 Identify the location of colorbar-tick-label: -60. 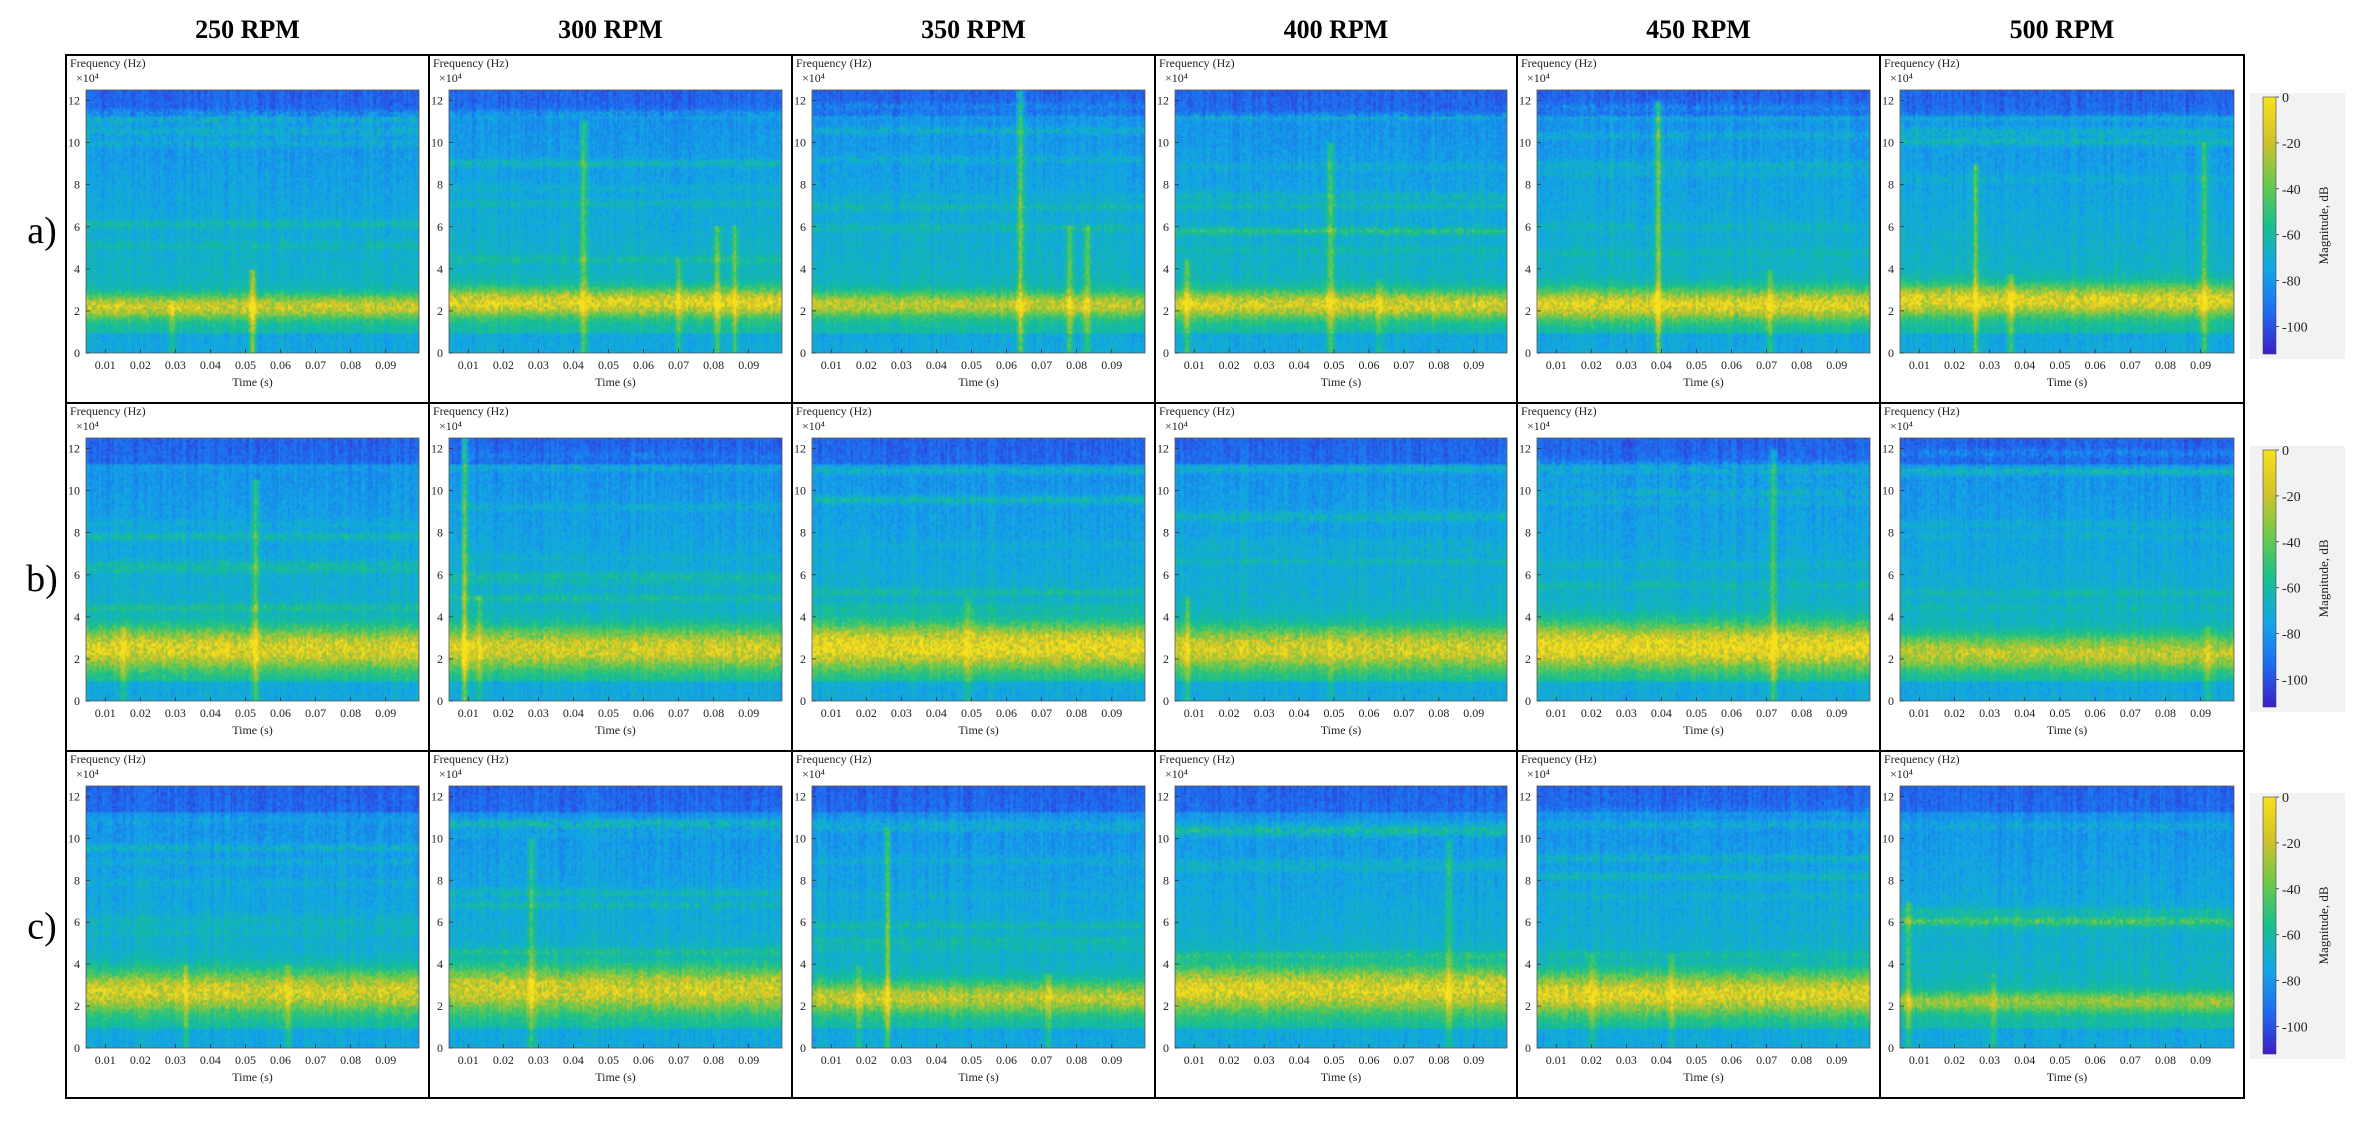
(2291, 589).